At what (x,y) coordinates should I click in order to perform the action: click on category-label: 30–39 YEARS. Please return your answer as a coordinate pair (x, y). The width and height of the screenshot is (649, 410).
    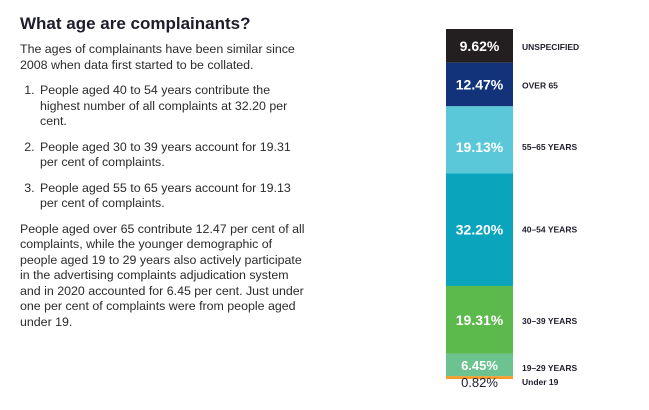
    Looking at the image, I should click on (549, 321).